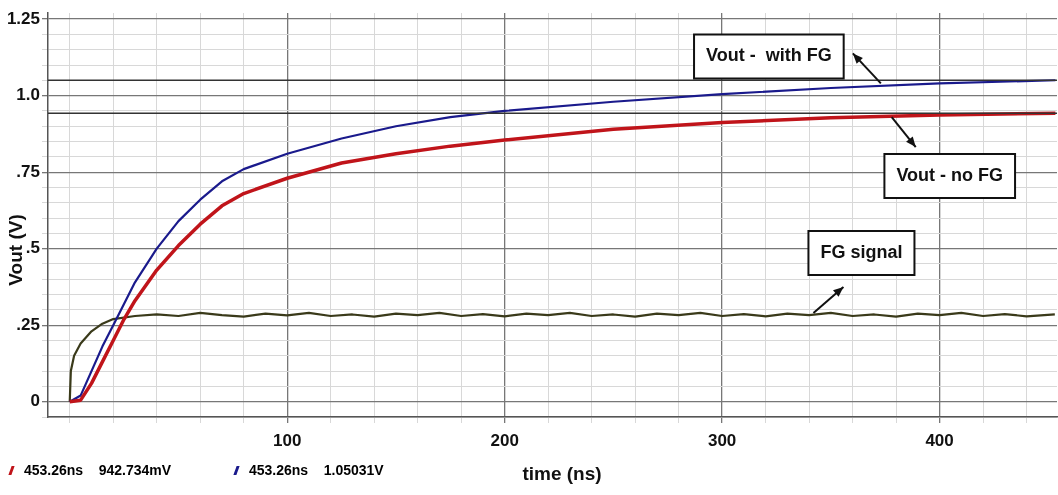 The width and height of the screenshot is (1058, 495). Describe the element at coordinates (722, 440) in the screenshot. I see `x-tick-label: 300` at that location.